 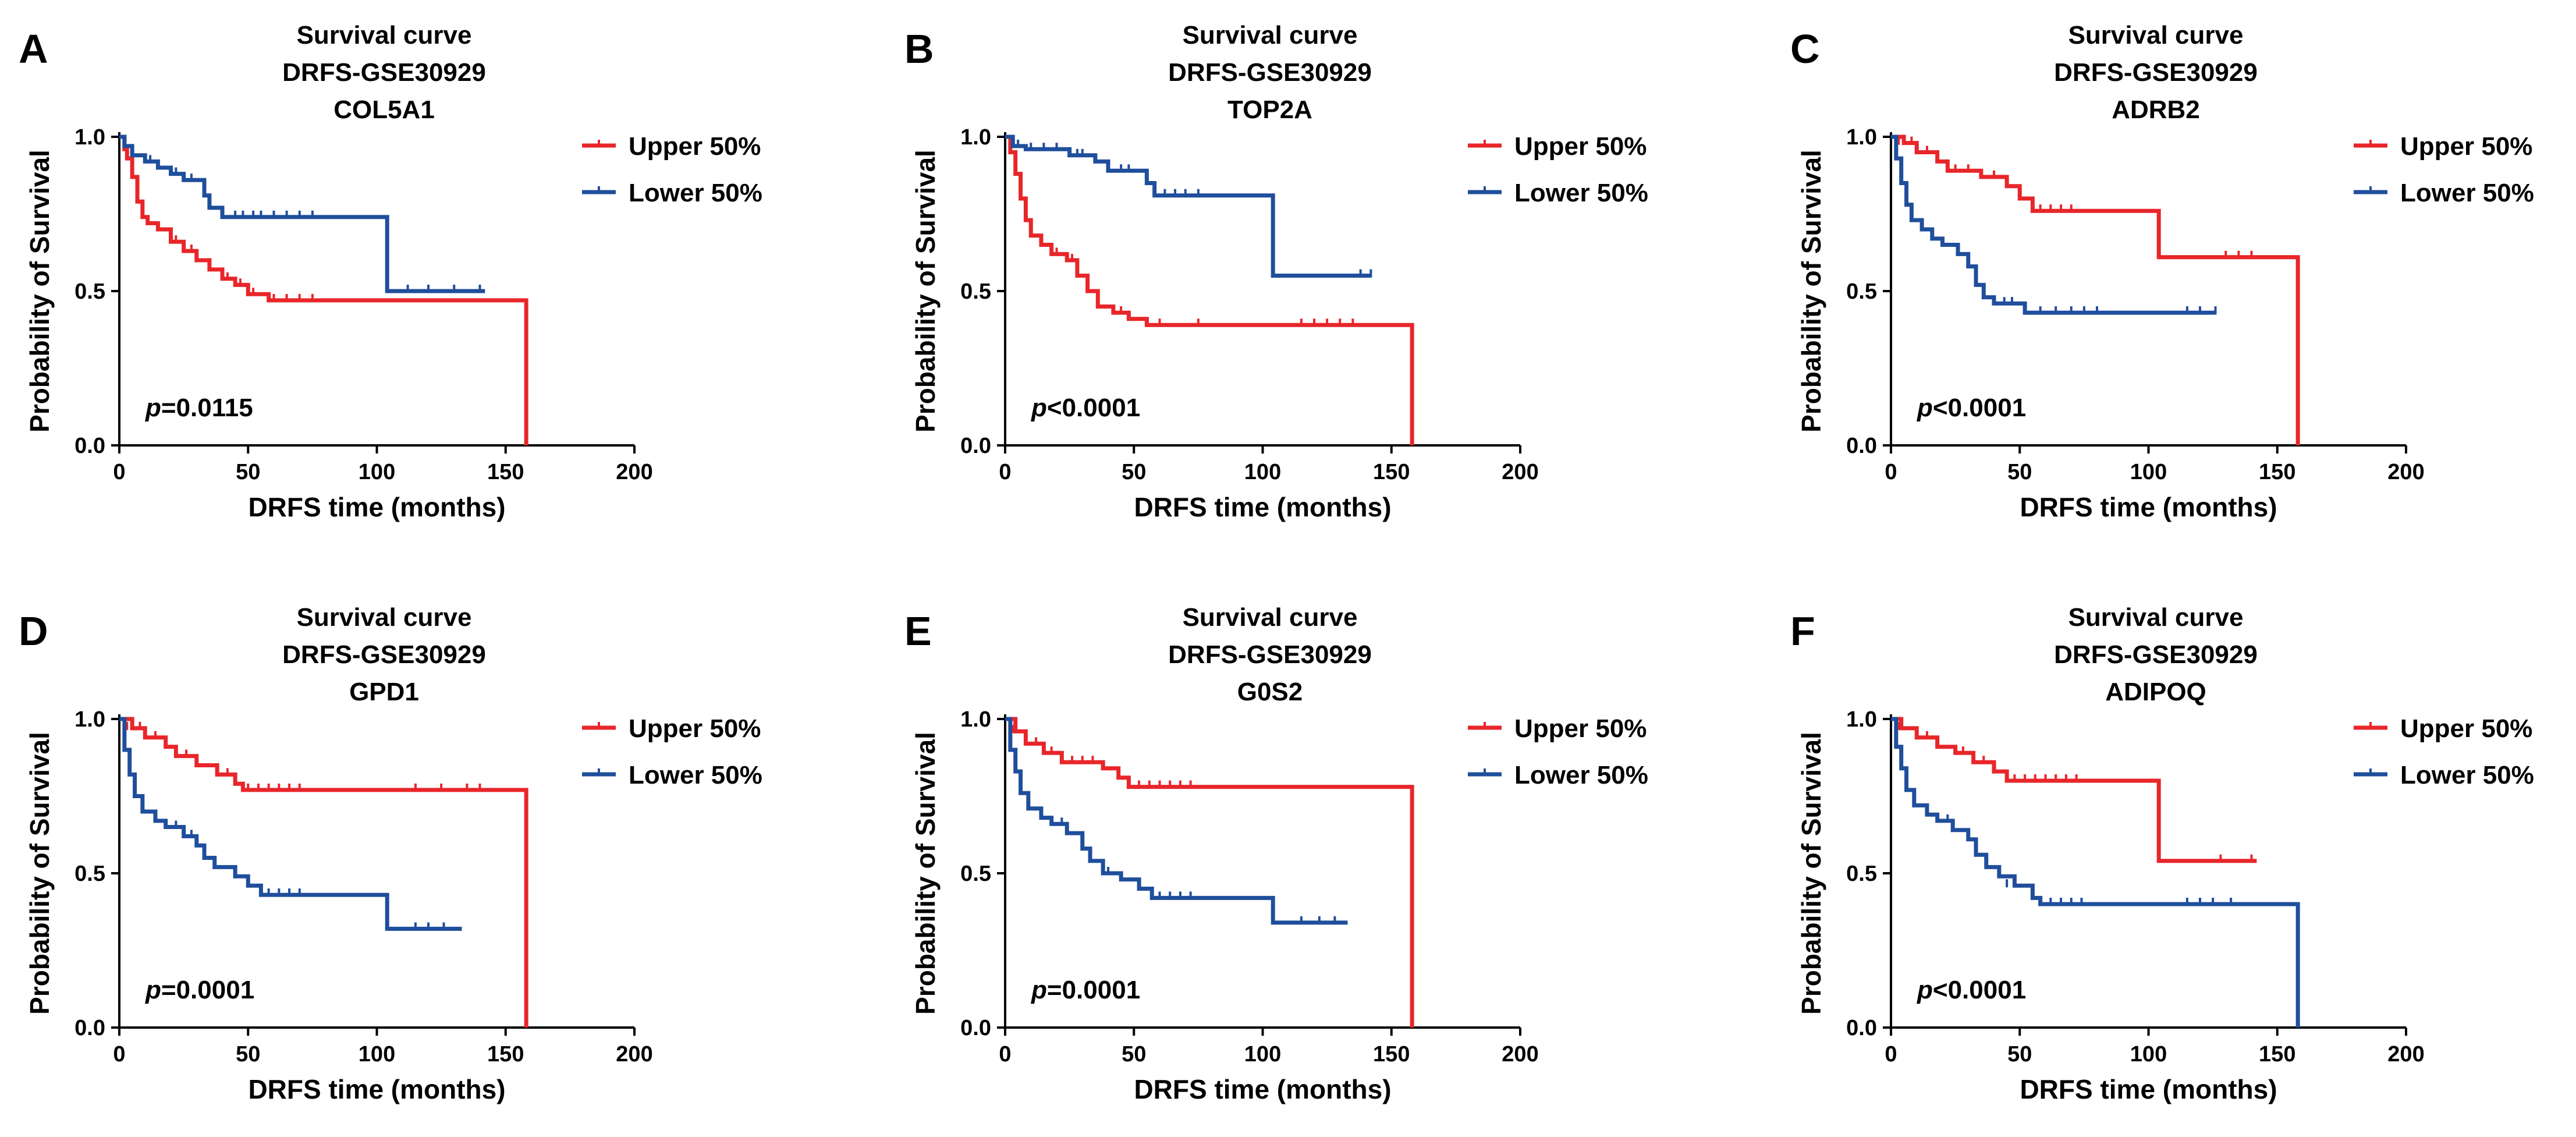 What do you see at coordinates (1270, 692) in the screenshot?
I see `chart-title-line: G0S2` at bounding box center [1270, 692].